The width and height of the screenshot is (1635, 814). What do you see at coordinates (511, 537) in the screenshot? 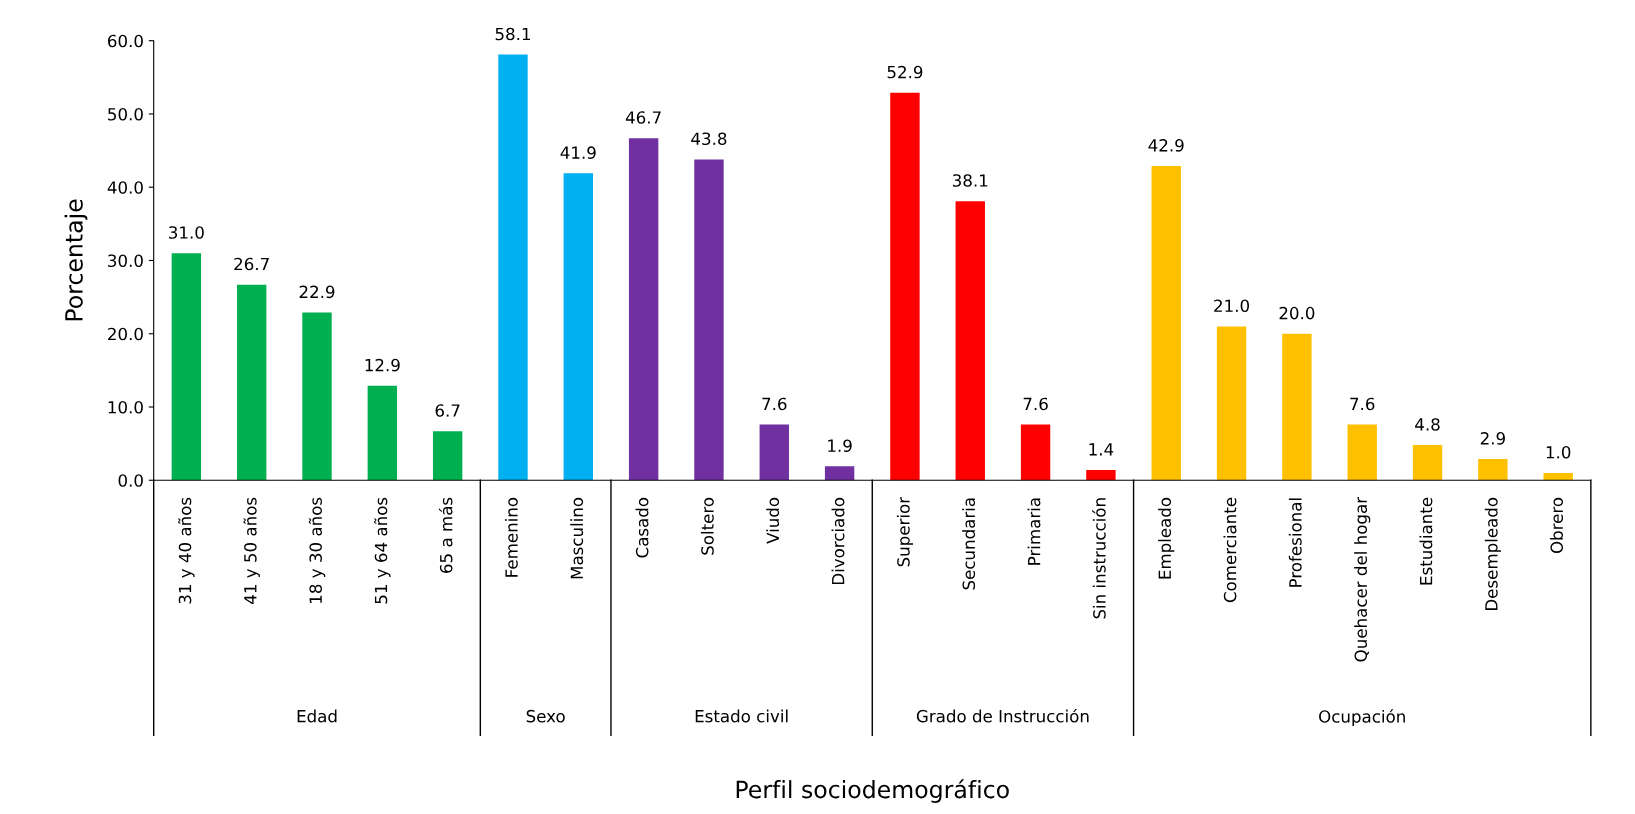
I see `x-tick-label: Femenino` at bounding box center [511, 537].